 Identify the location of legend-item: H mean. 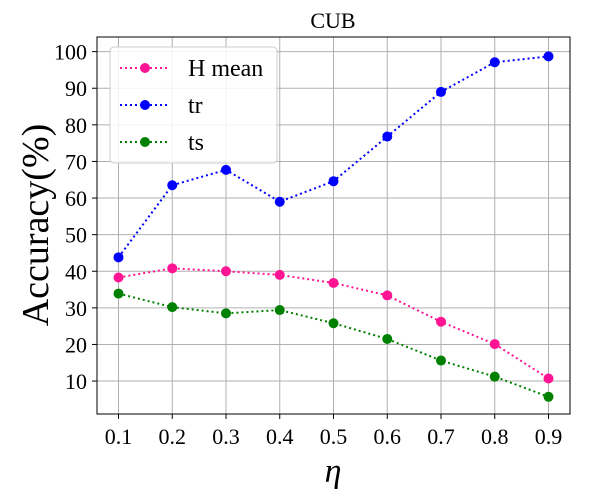
(191, 69).